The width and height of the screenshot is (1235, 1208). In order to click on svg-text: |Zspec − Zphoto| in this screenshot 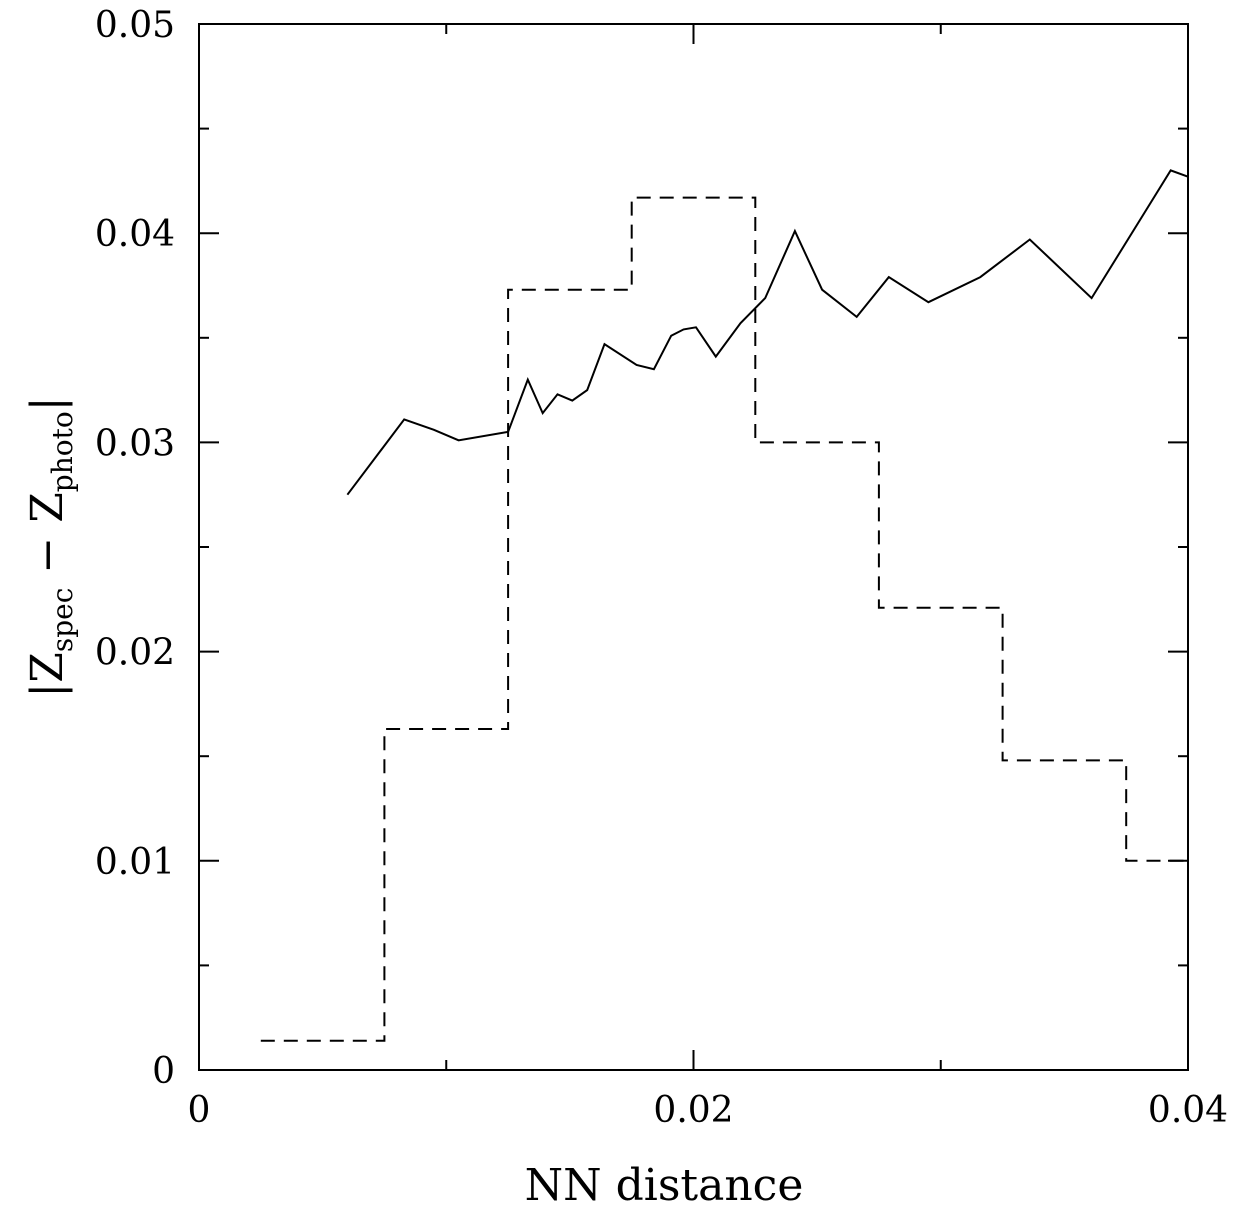, I will do `click(50, 546)`.